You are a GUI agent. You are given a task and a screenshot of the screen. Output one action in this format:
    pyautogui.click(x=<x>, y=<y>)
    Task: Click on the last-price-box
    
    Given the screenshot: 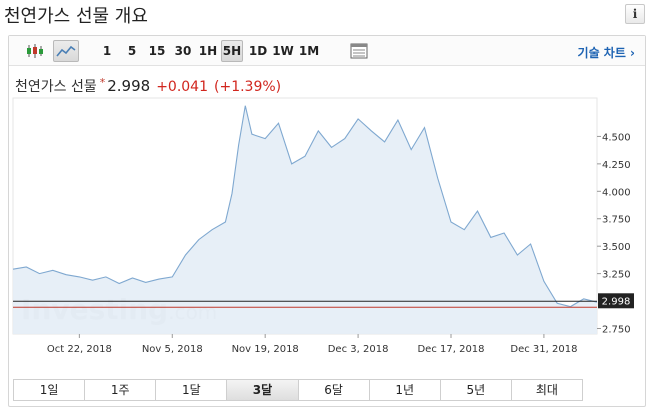 What is the action you would take?
    pyautogui.click(x=616, y=301)
    